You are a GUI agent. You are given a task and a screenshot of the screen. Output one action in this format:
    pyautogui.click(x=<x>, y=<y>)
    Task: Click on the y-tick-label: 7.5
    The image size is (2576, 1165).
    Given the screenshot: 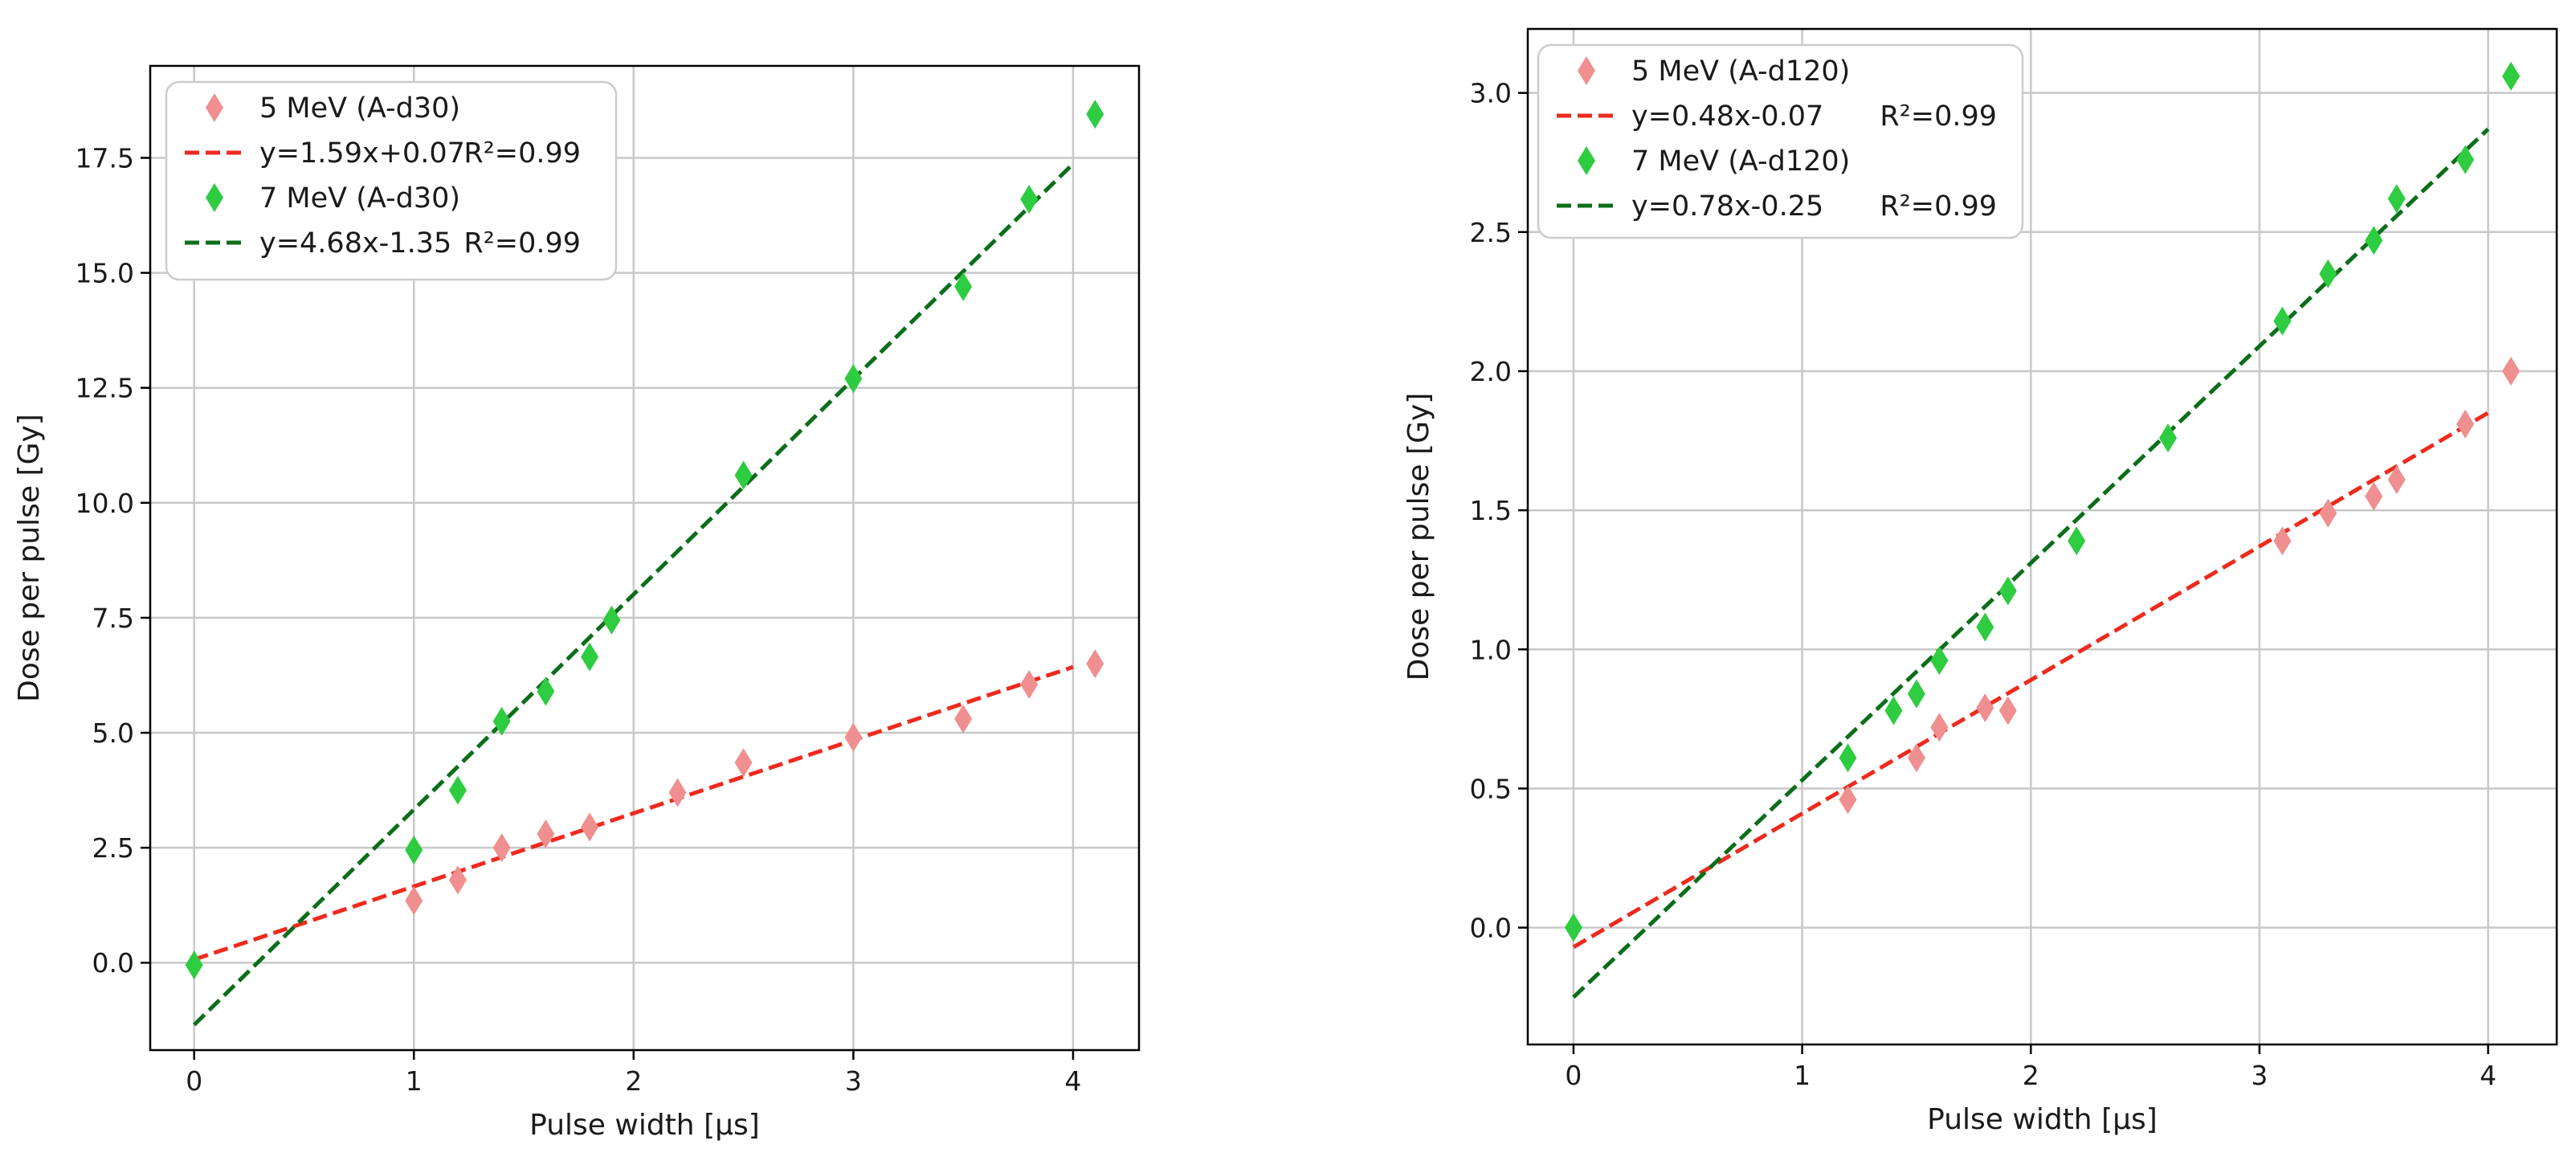 What is the action you would take?
    pyautogui.click(x=113, y=619)
    